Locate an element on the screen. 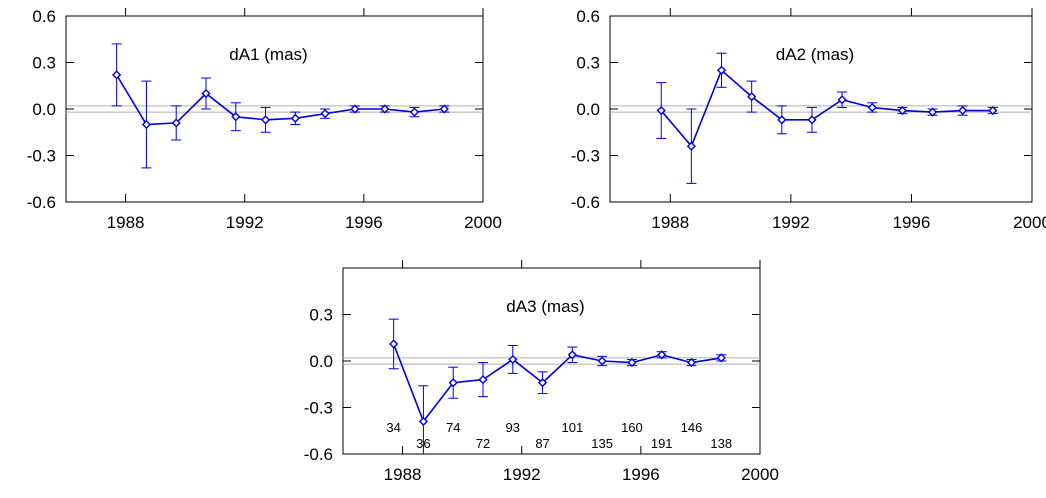 The width and height of the screenshot is (1046, 498). count-annotation: 74 is located at coordinates (453, 427).